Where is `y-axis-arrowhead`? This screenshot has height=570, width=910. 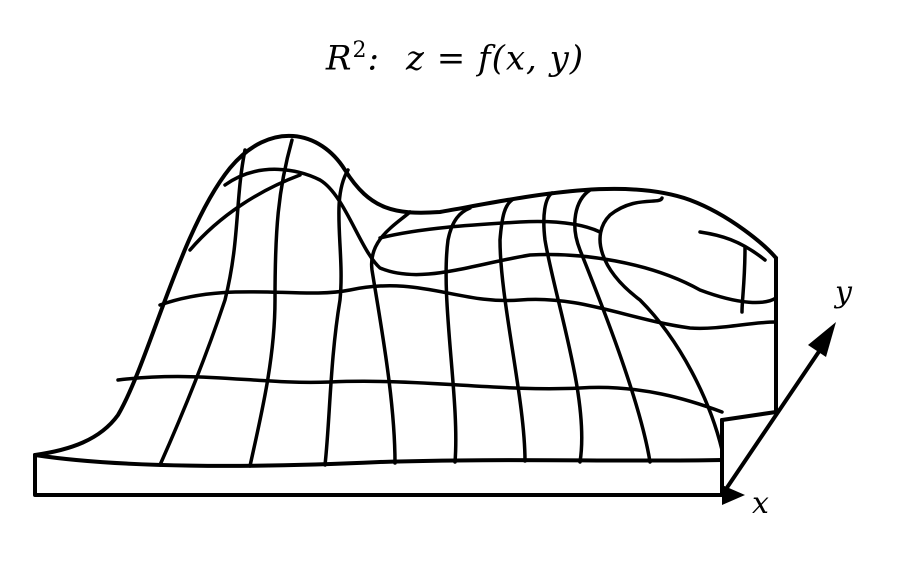 y-axis-arrowhead is located at coordinates (822, 339).